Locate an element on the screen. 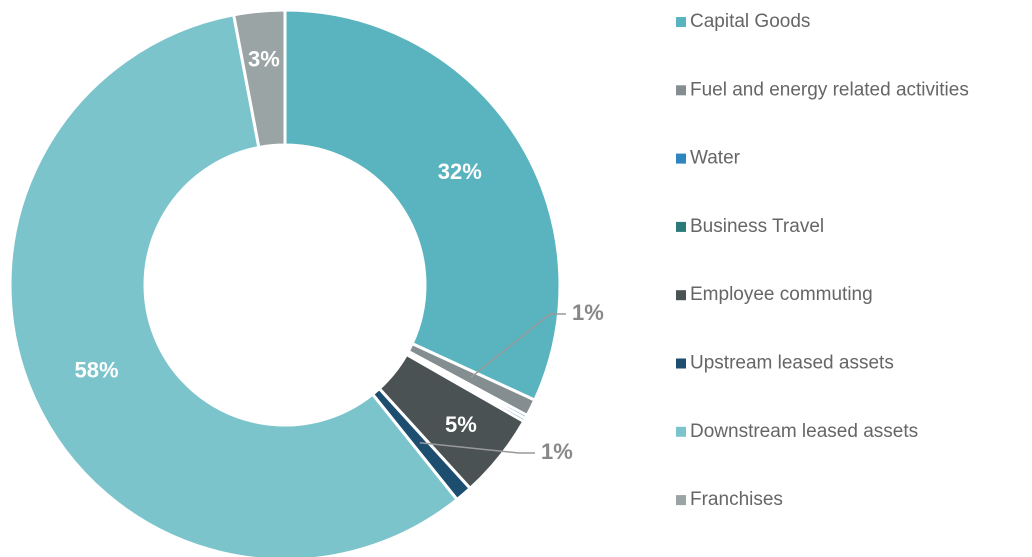  donut-slice is located at coordinates (259, 79).